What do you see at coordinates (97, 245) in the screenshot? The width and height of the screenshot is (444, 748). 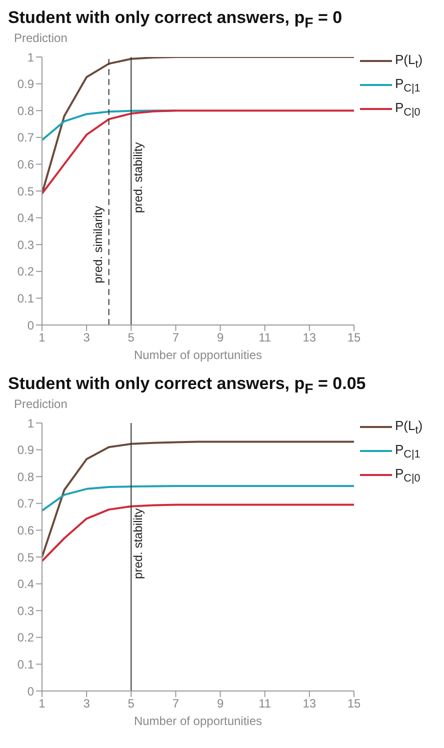 I see `ref-line-label: pred. similarity` at bounding box center [97, 245].